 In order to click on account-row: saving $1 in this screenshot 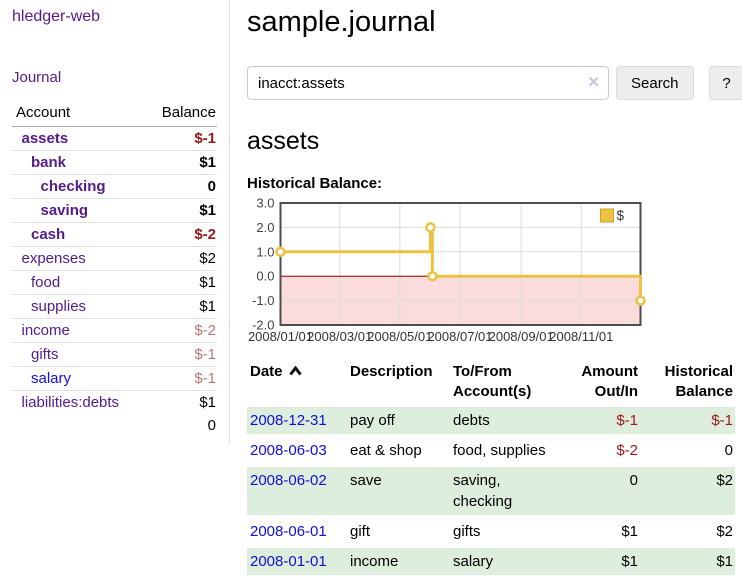, I will do `click(114, 210)`.